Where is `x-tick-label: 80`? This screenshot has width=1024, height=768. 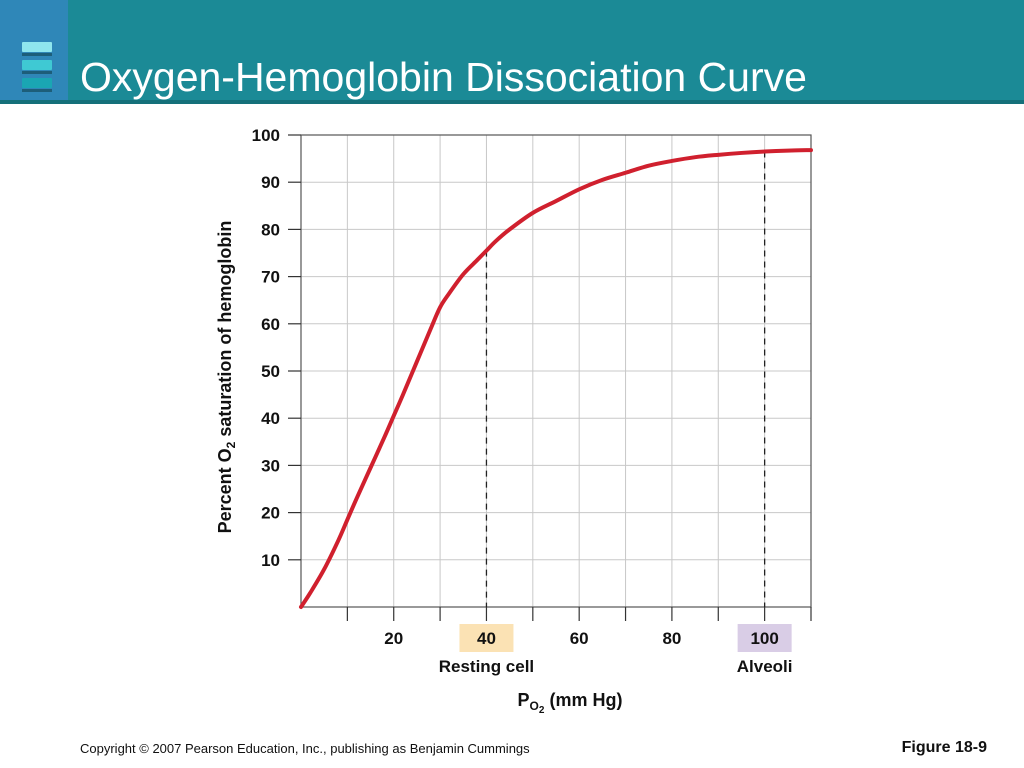
x-tick-label: 80 is located at coordinates (671, 638).